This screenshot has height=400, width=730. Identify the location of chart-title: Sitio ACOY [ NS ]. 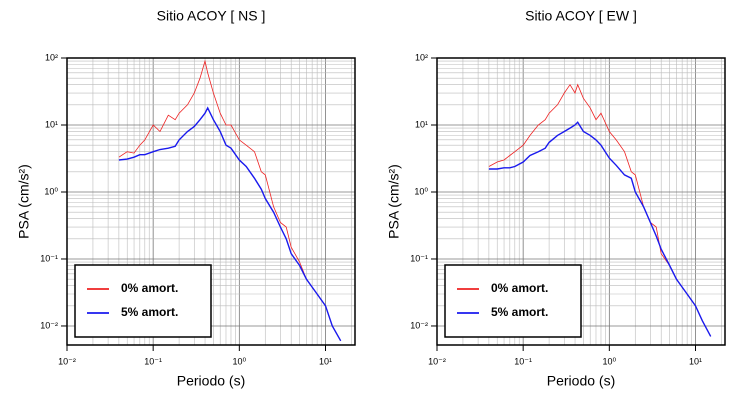
(211, 16).